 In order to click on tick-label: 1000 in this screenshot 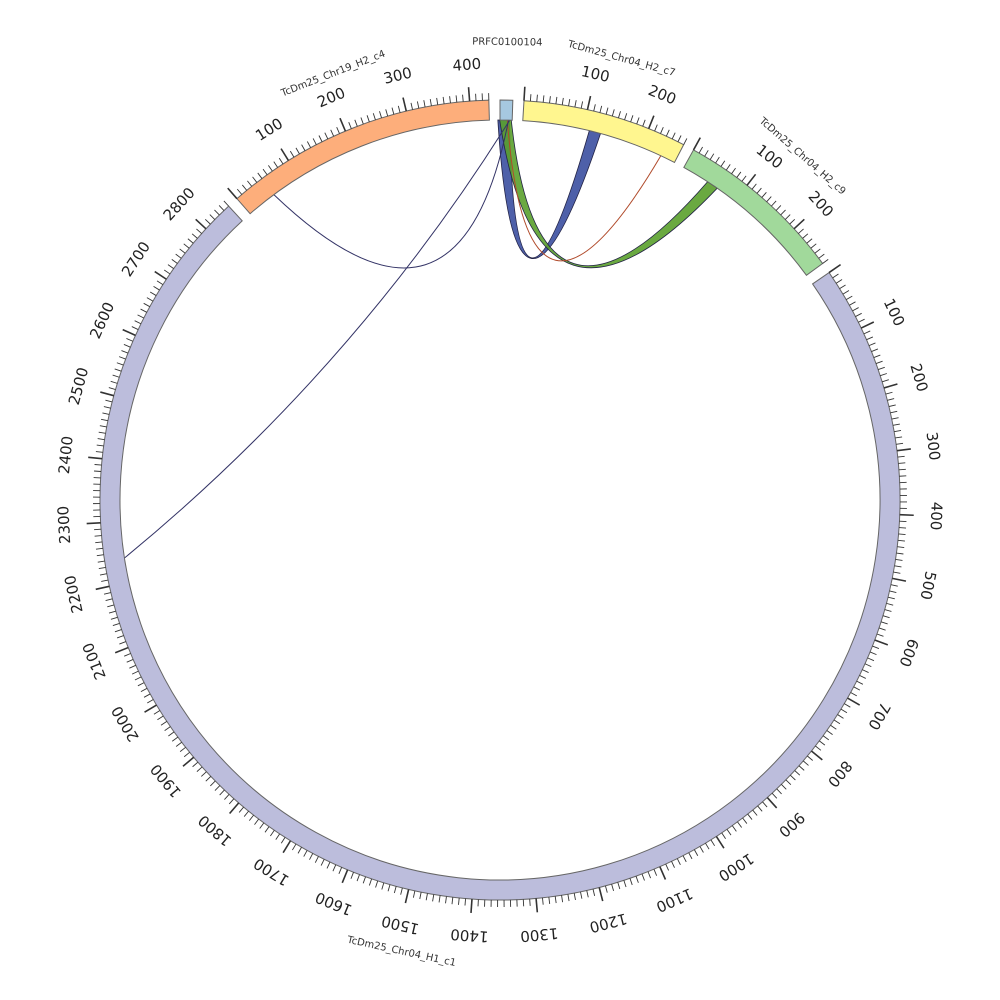, I will do `click(736, 867)`.